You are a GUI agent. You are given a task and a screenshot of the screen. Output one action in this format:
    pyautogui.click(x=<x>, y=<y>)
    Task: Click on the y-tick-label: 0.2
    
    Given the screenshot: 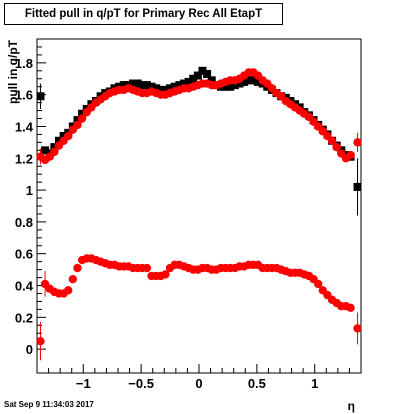 What is the action you would take?
    pyautogui.click(x=24, y=317)
    